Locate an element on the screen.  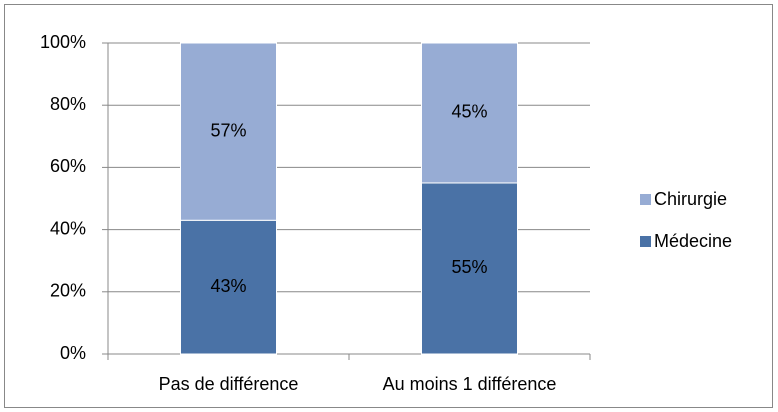
y-tick-label: 60% is located at coordinates (68, 166).